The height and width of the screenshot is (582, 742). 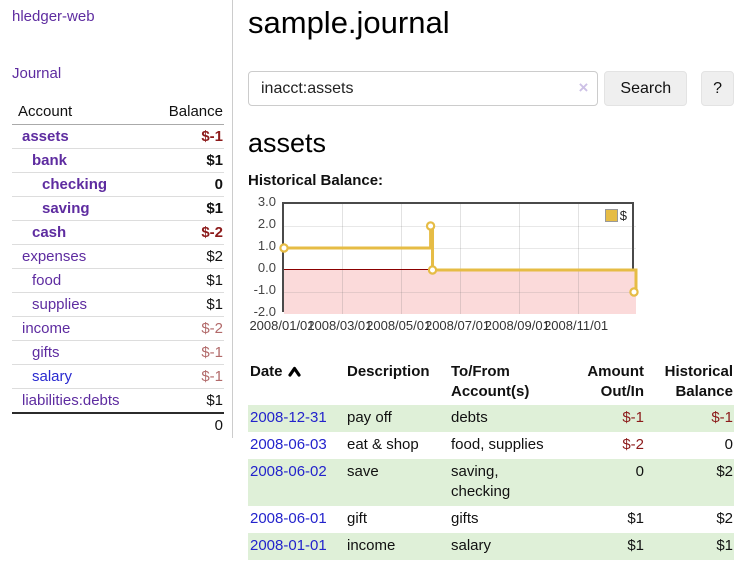 I want to click on transaction-date-link: 2008-06-02, so click(x=288, y=471).